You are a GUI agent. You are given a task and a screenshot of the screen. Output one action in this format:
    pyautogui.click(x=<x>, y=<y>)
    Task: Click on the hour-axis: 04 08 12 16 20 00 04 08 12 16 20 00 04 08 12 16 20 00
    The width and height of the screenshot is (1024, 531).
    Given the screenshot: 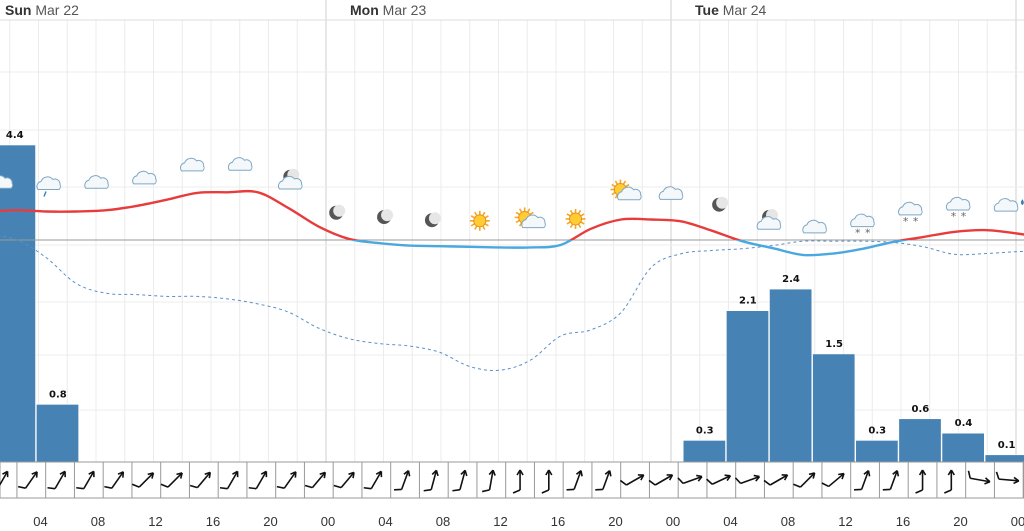 What is the action you would take?
    pyautogui.click(x=528, y=521)
    